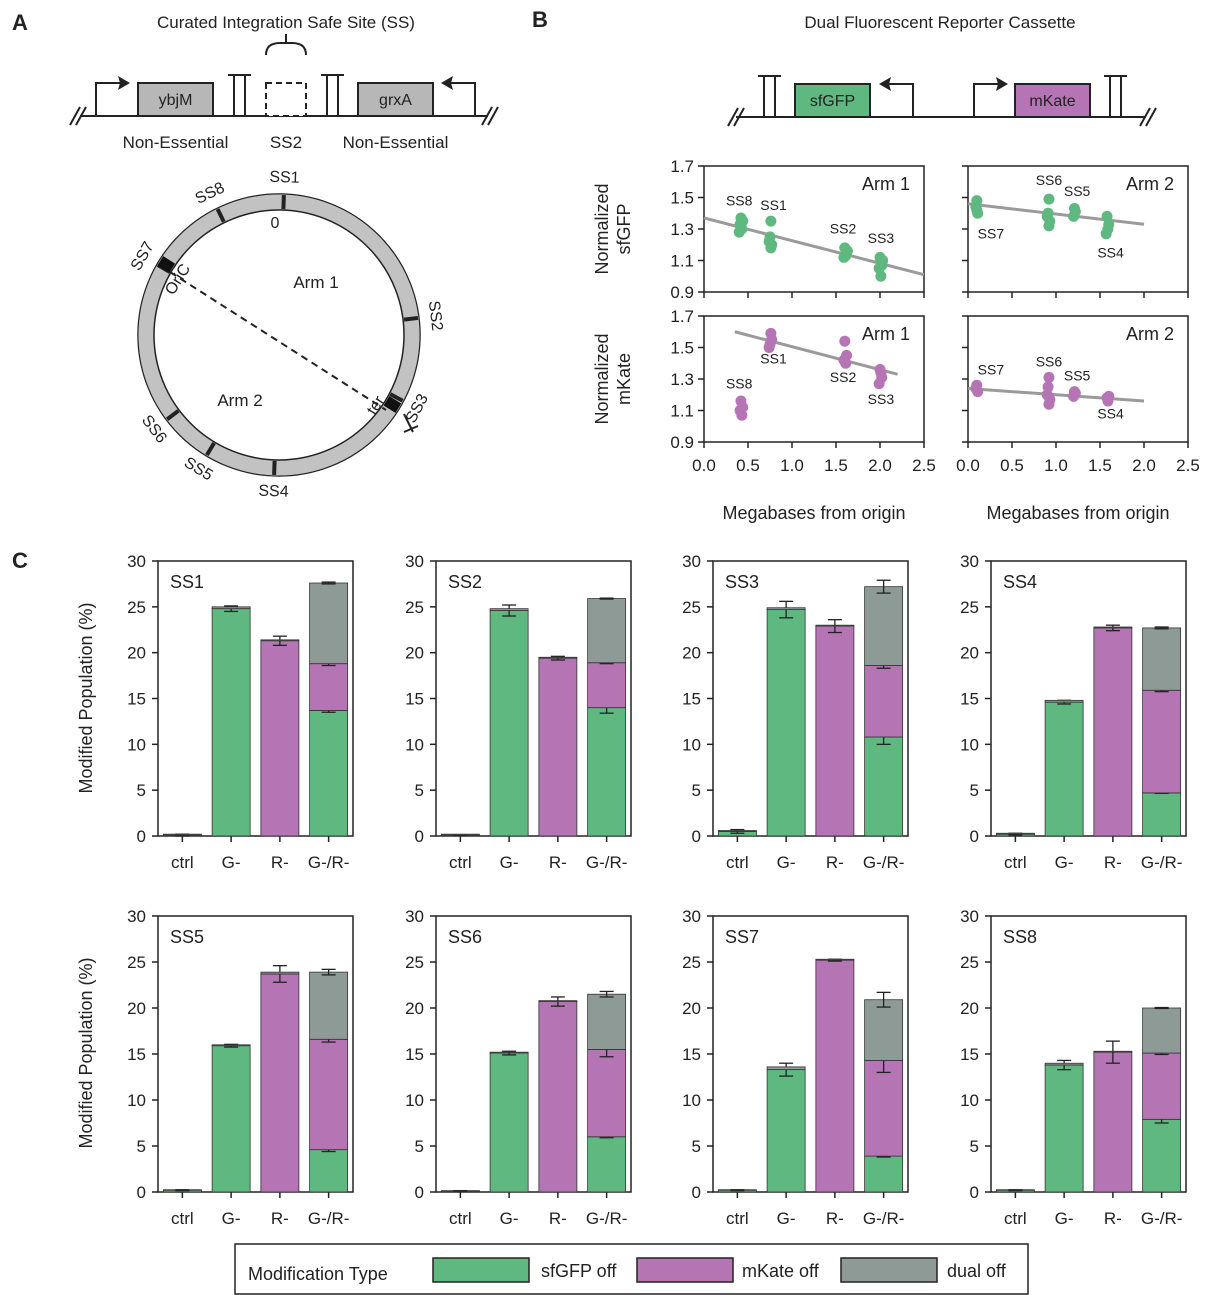  What do you see at coordinates (602, 378) in the screenshot?
I see `scatter-ylabel-bottom-line1: Normalized` at bounding box center [602, 378].